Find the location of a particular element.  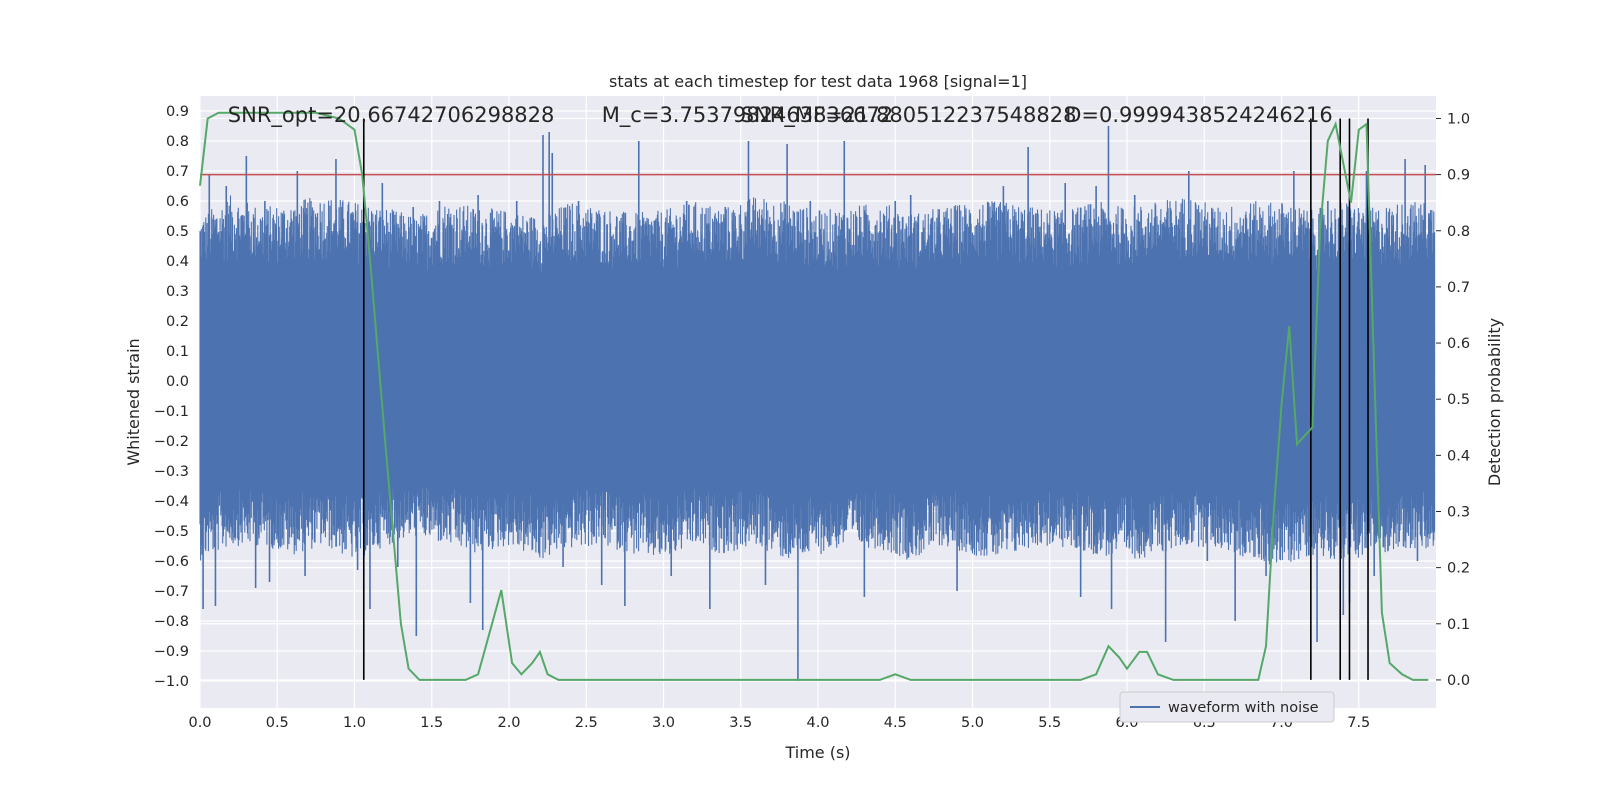

y-right-tick-label: 0.3 is located at coordinates (1458, 512).